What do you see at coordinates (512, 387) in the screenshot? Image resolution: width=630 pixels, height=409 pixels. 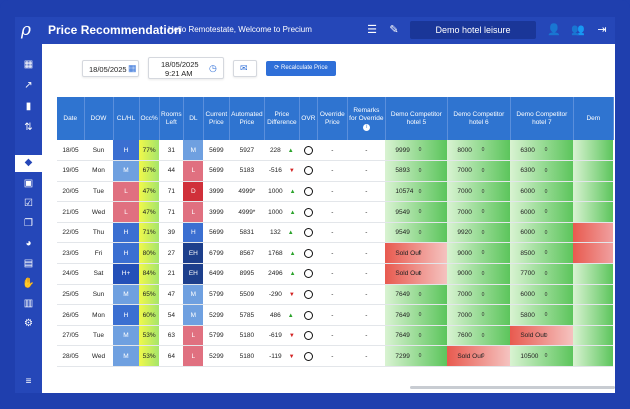 I see `horizontal-scrollbar` at bounding box center [512, 387].